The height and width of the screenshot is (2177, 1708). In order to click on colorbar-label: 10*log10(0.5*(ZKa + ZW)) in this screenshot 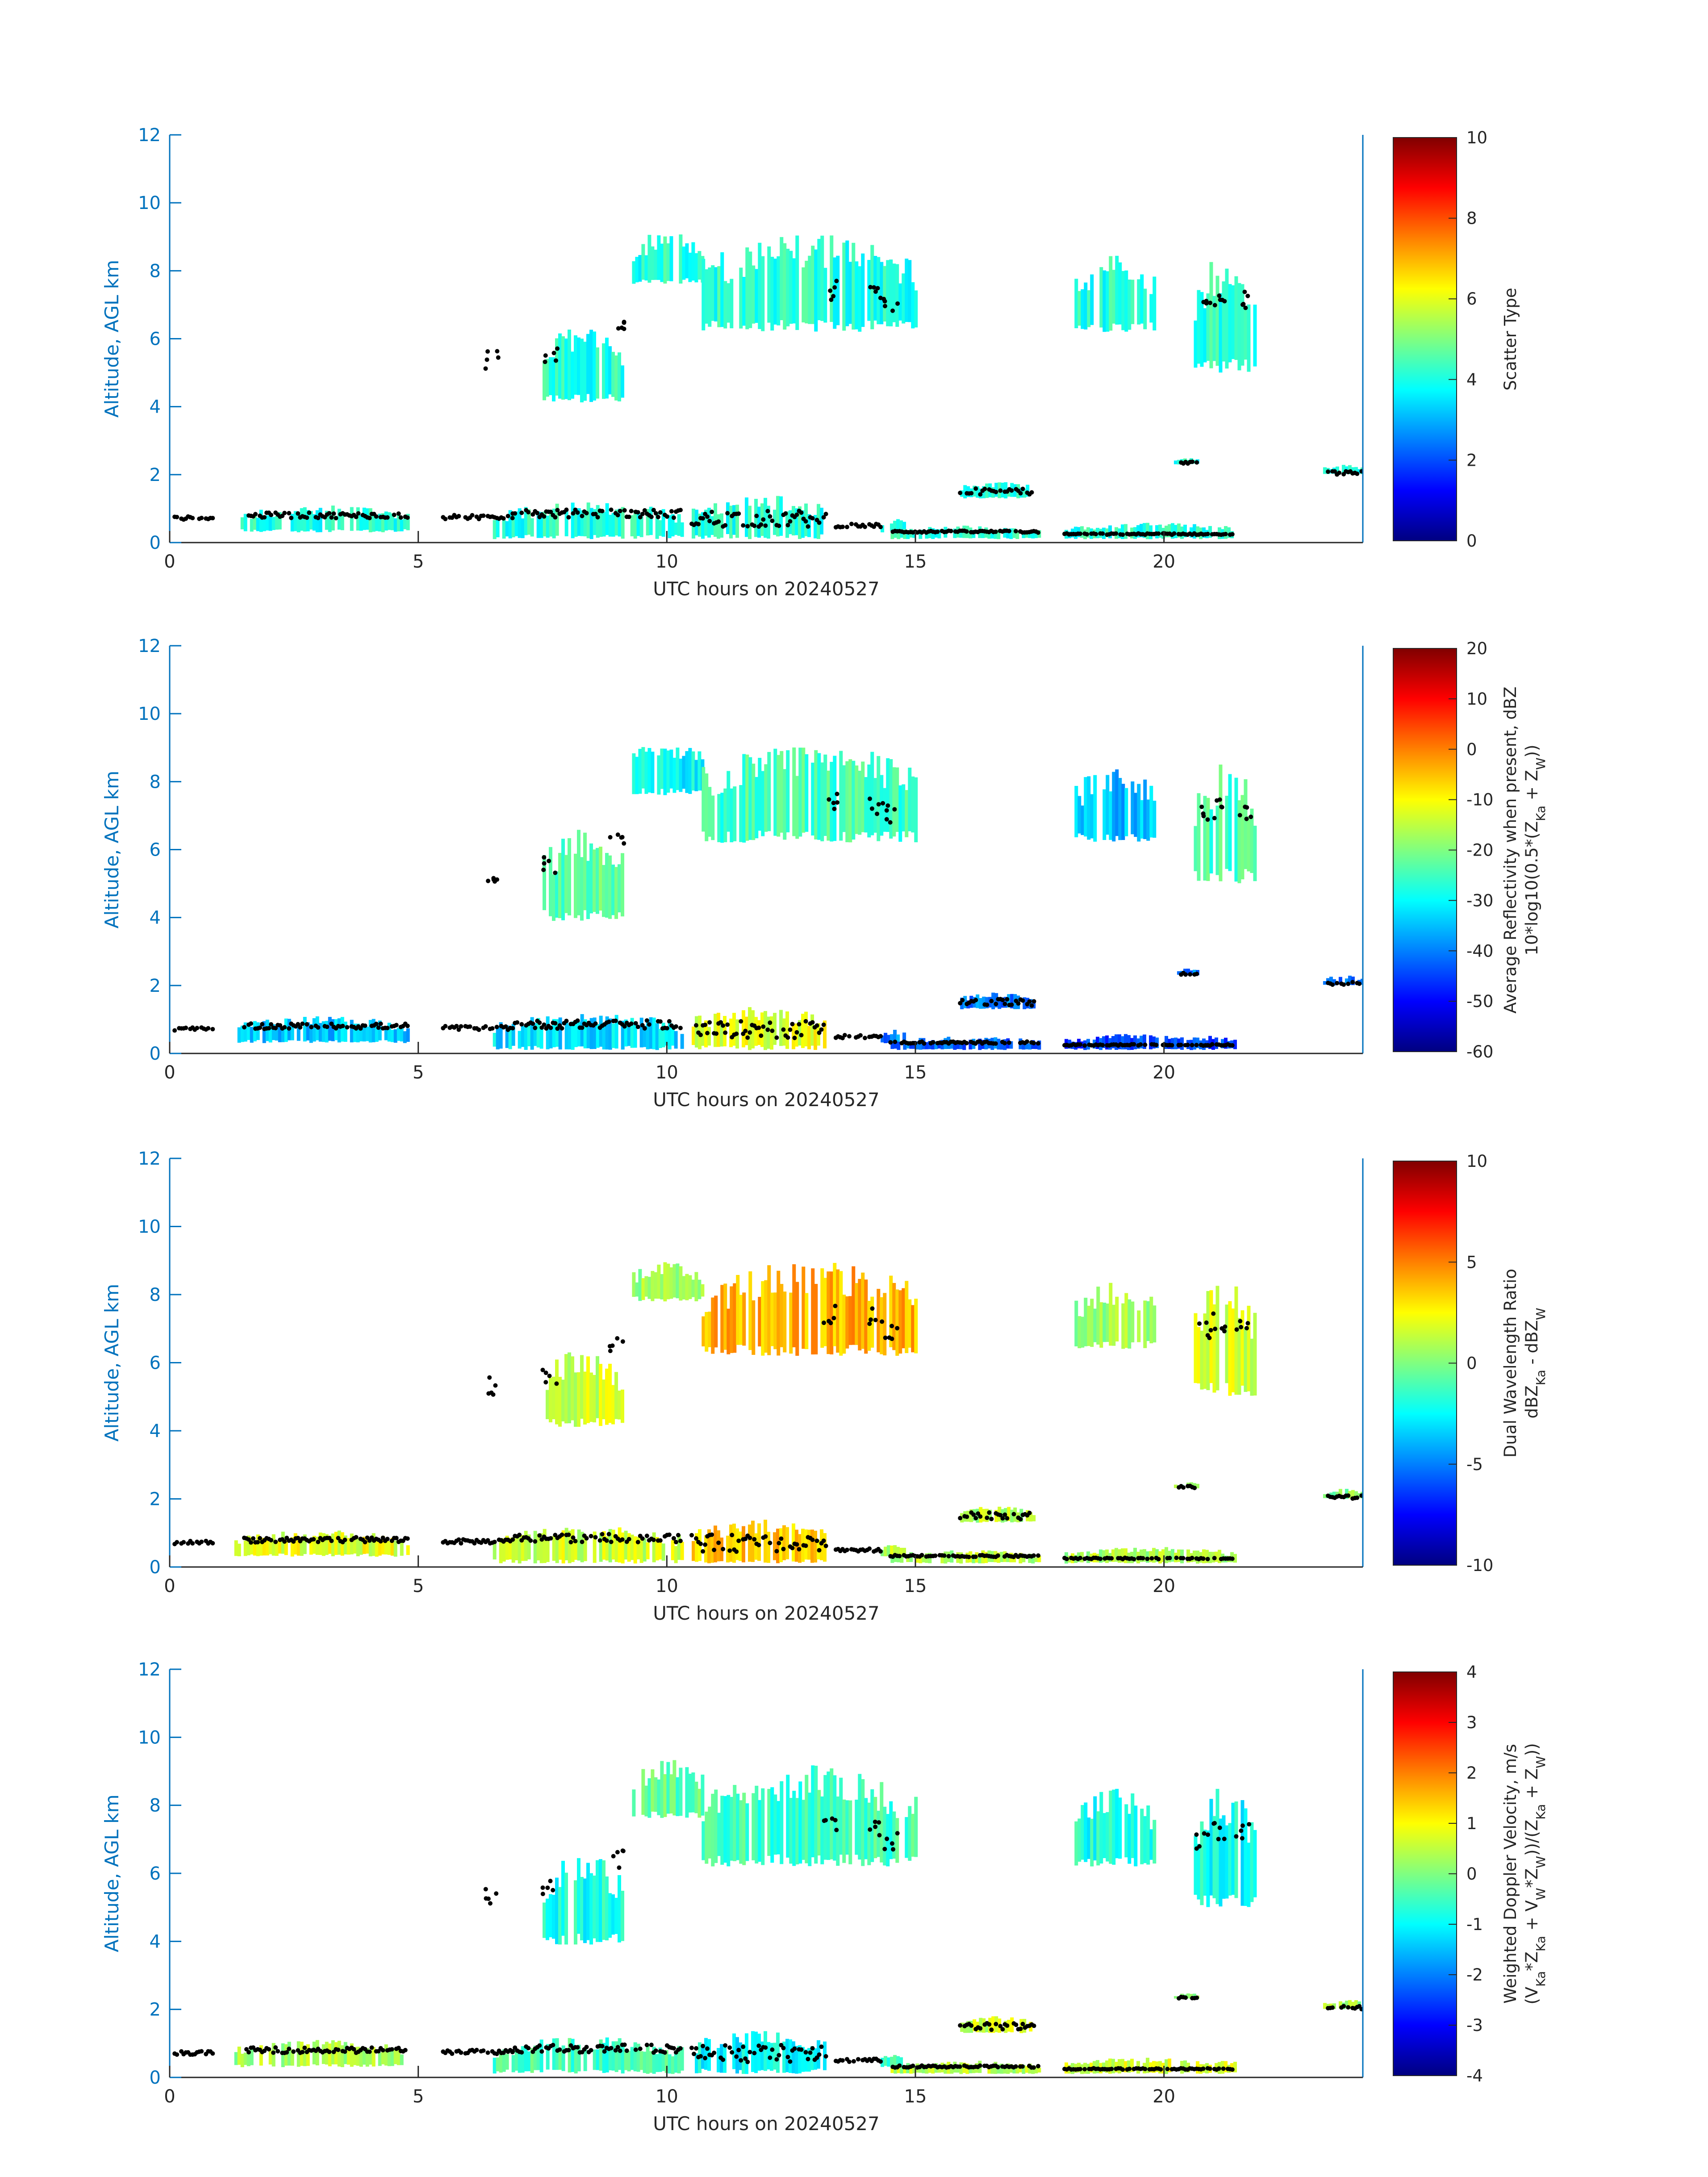, I will do `click(1535, 849)`.